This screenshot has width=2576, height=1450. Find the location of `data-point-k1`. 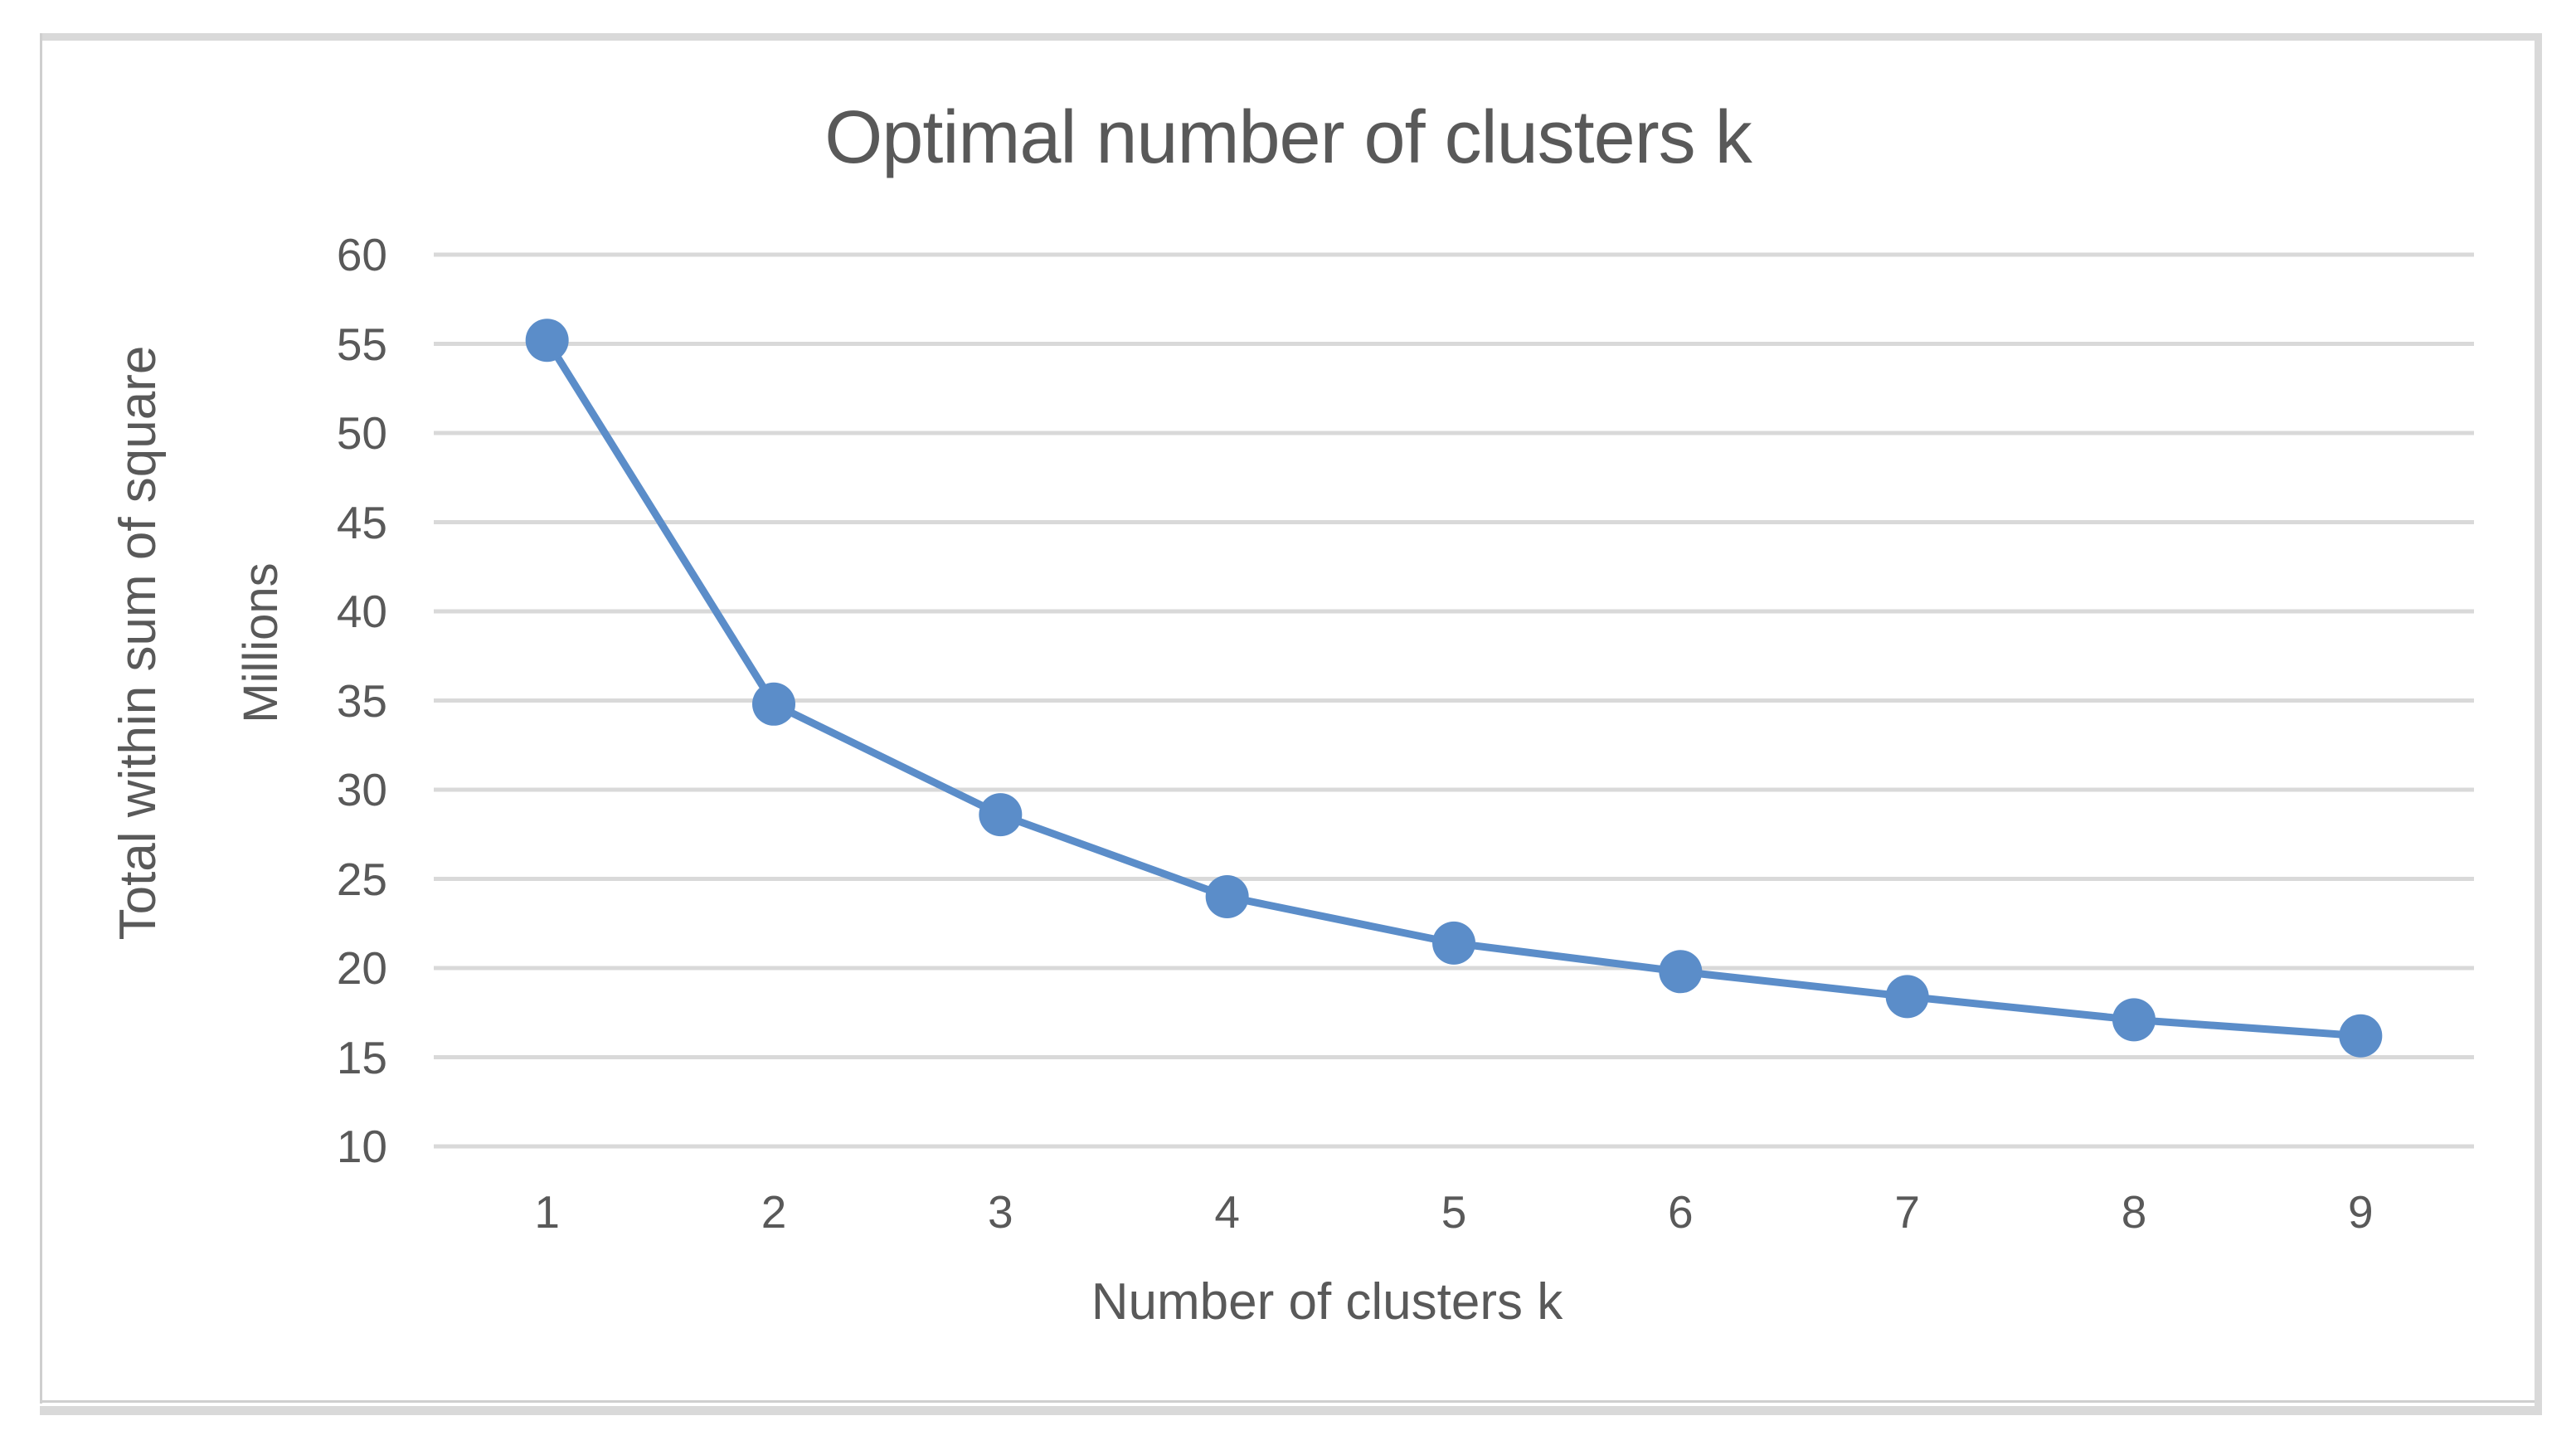

data-point-k1 is located at coordinates (547, 340).